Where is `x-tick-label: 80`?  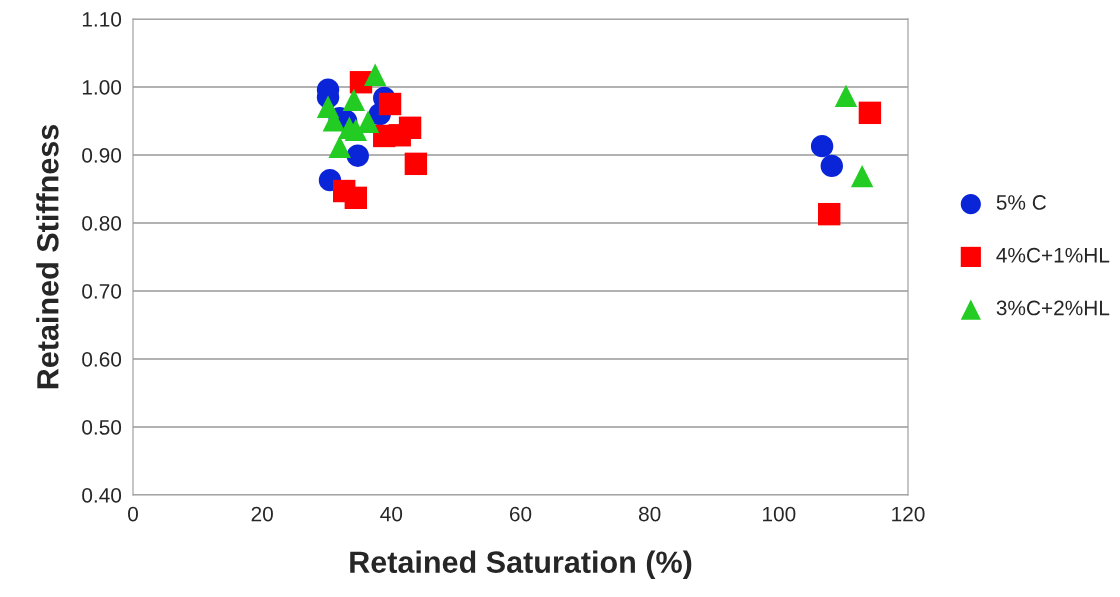 x-tick-label: 80 is located at coordinates (649, 514).